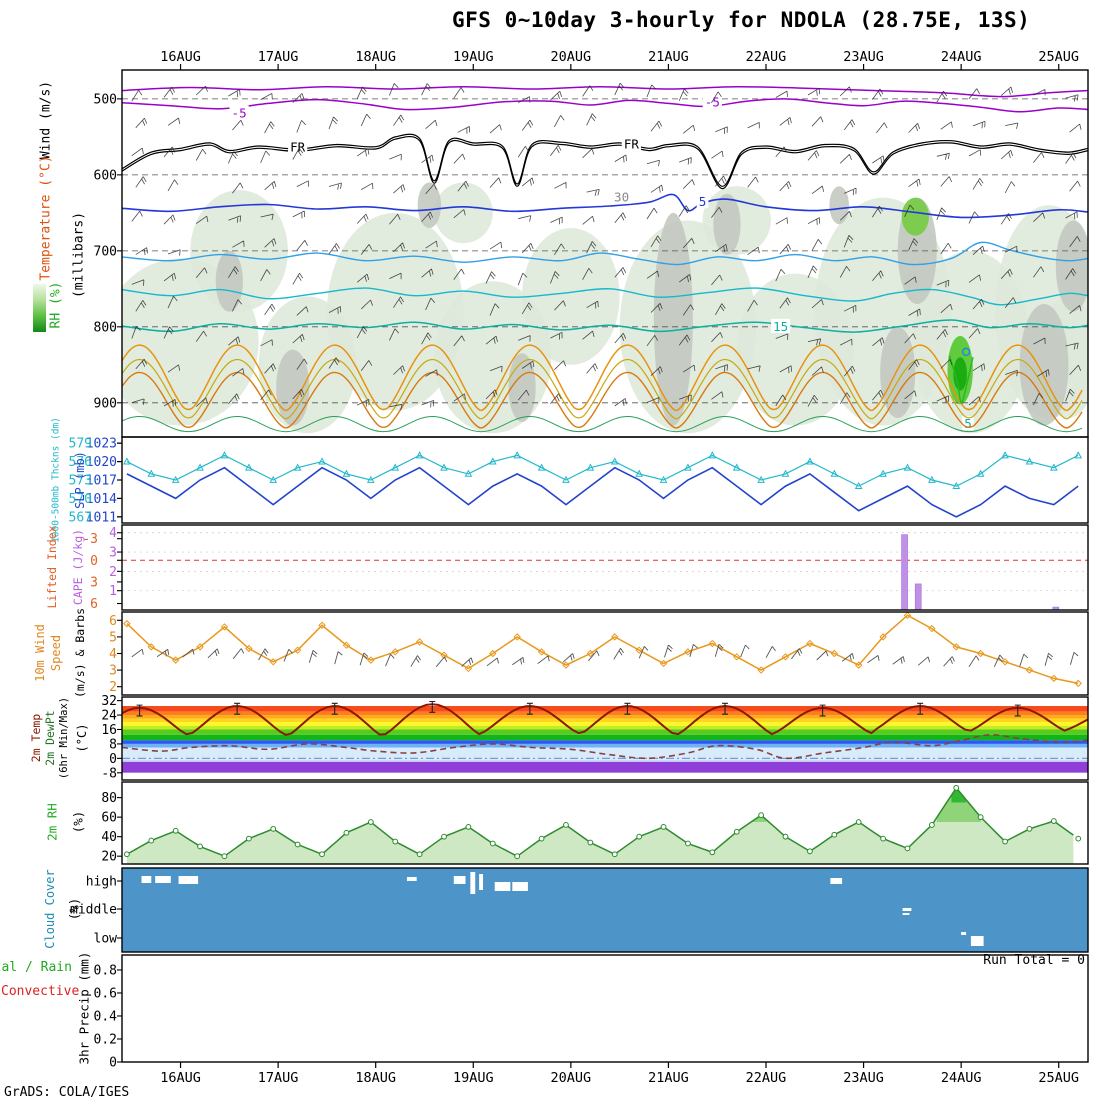  I want to click on svg-text: 573, so click(80, 481).